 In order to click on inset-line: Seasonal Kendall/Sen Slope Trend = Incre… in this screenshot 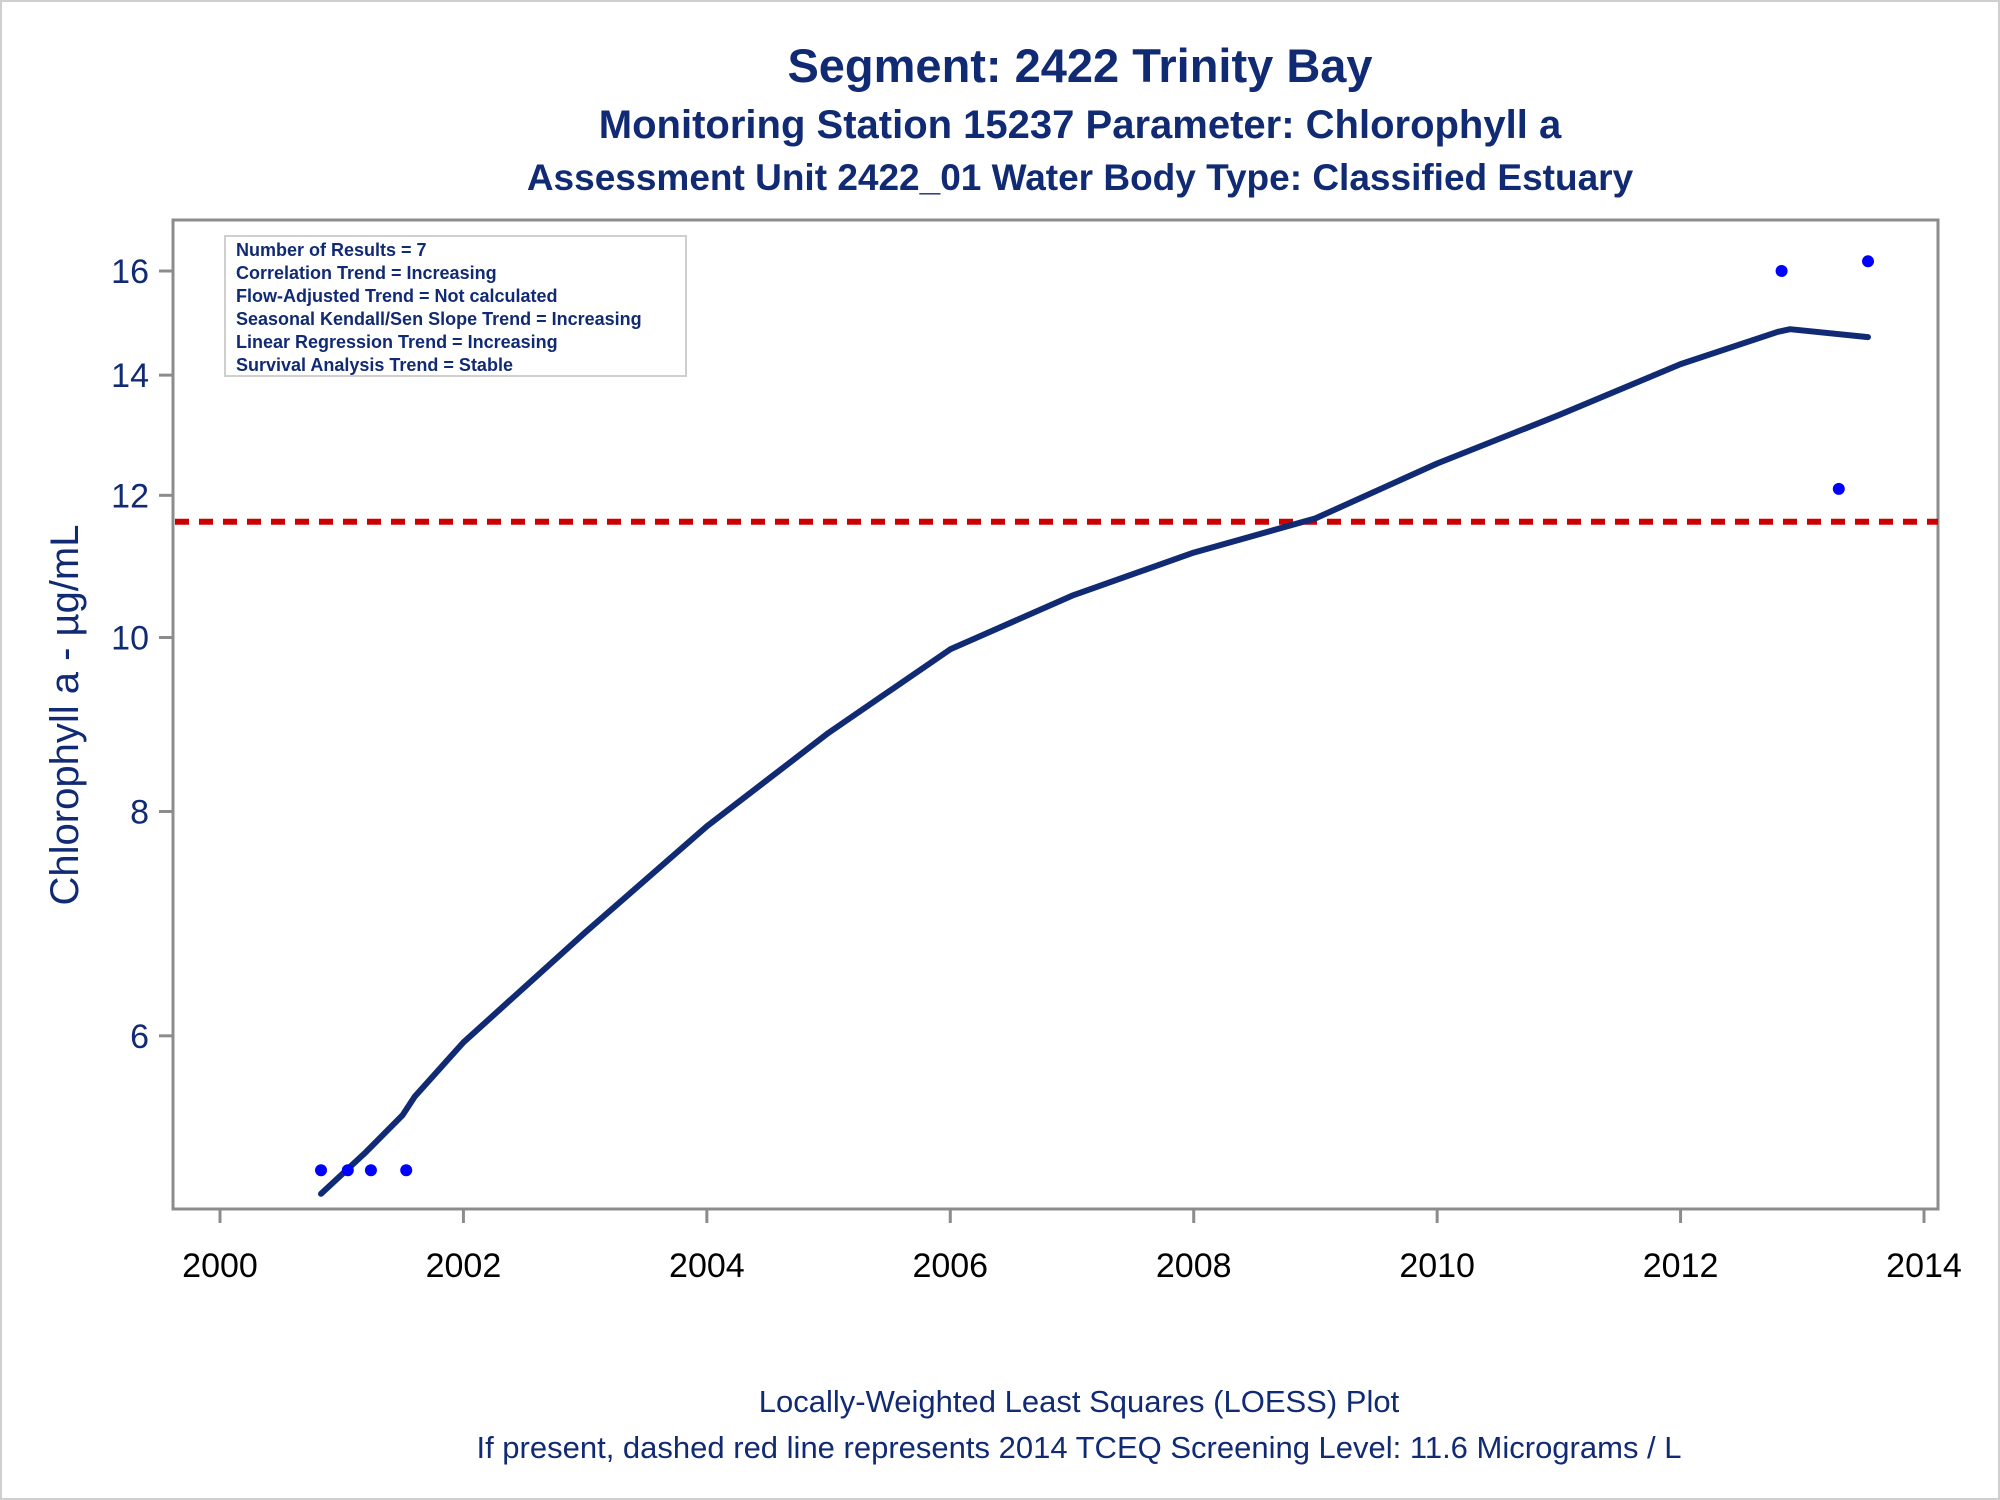, I will do `click(439, 319)`.